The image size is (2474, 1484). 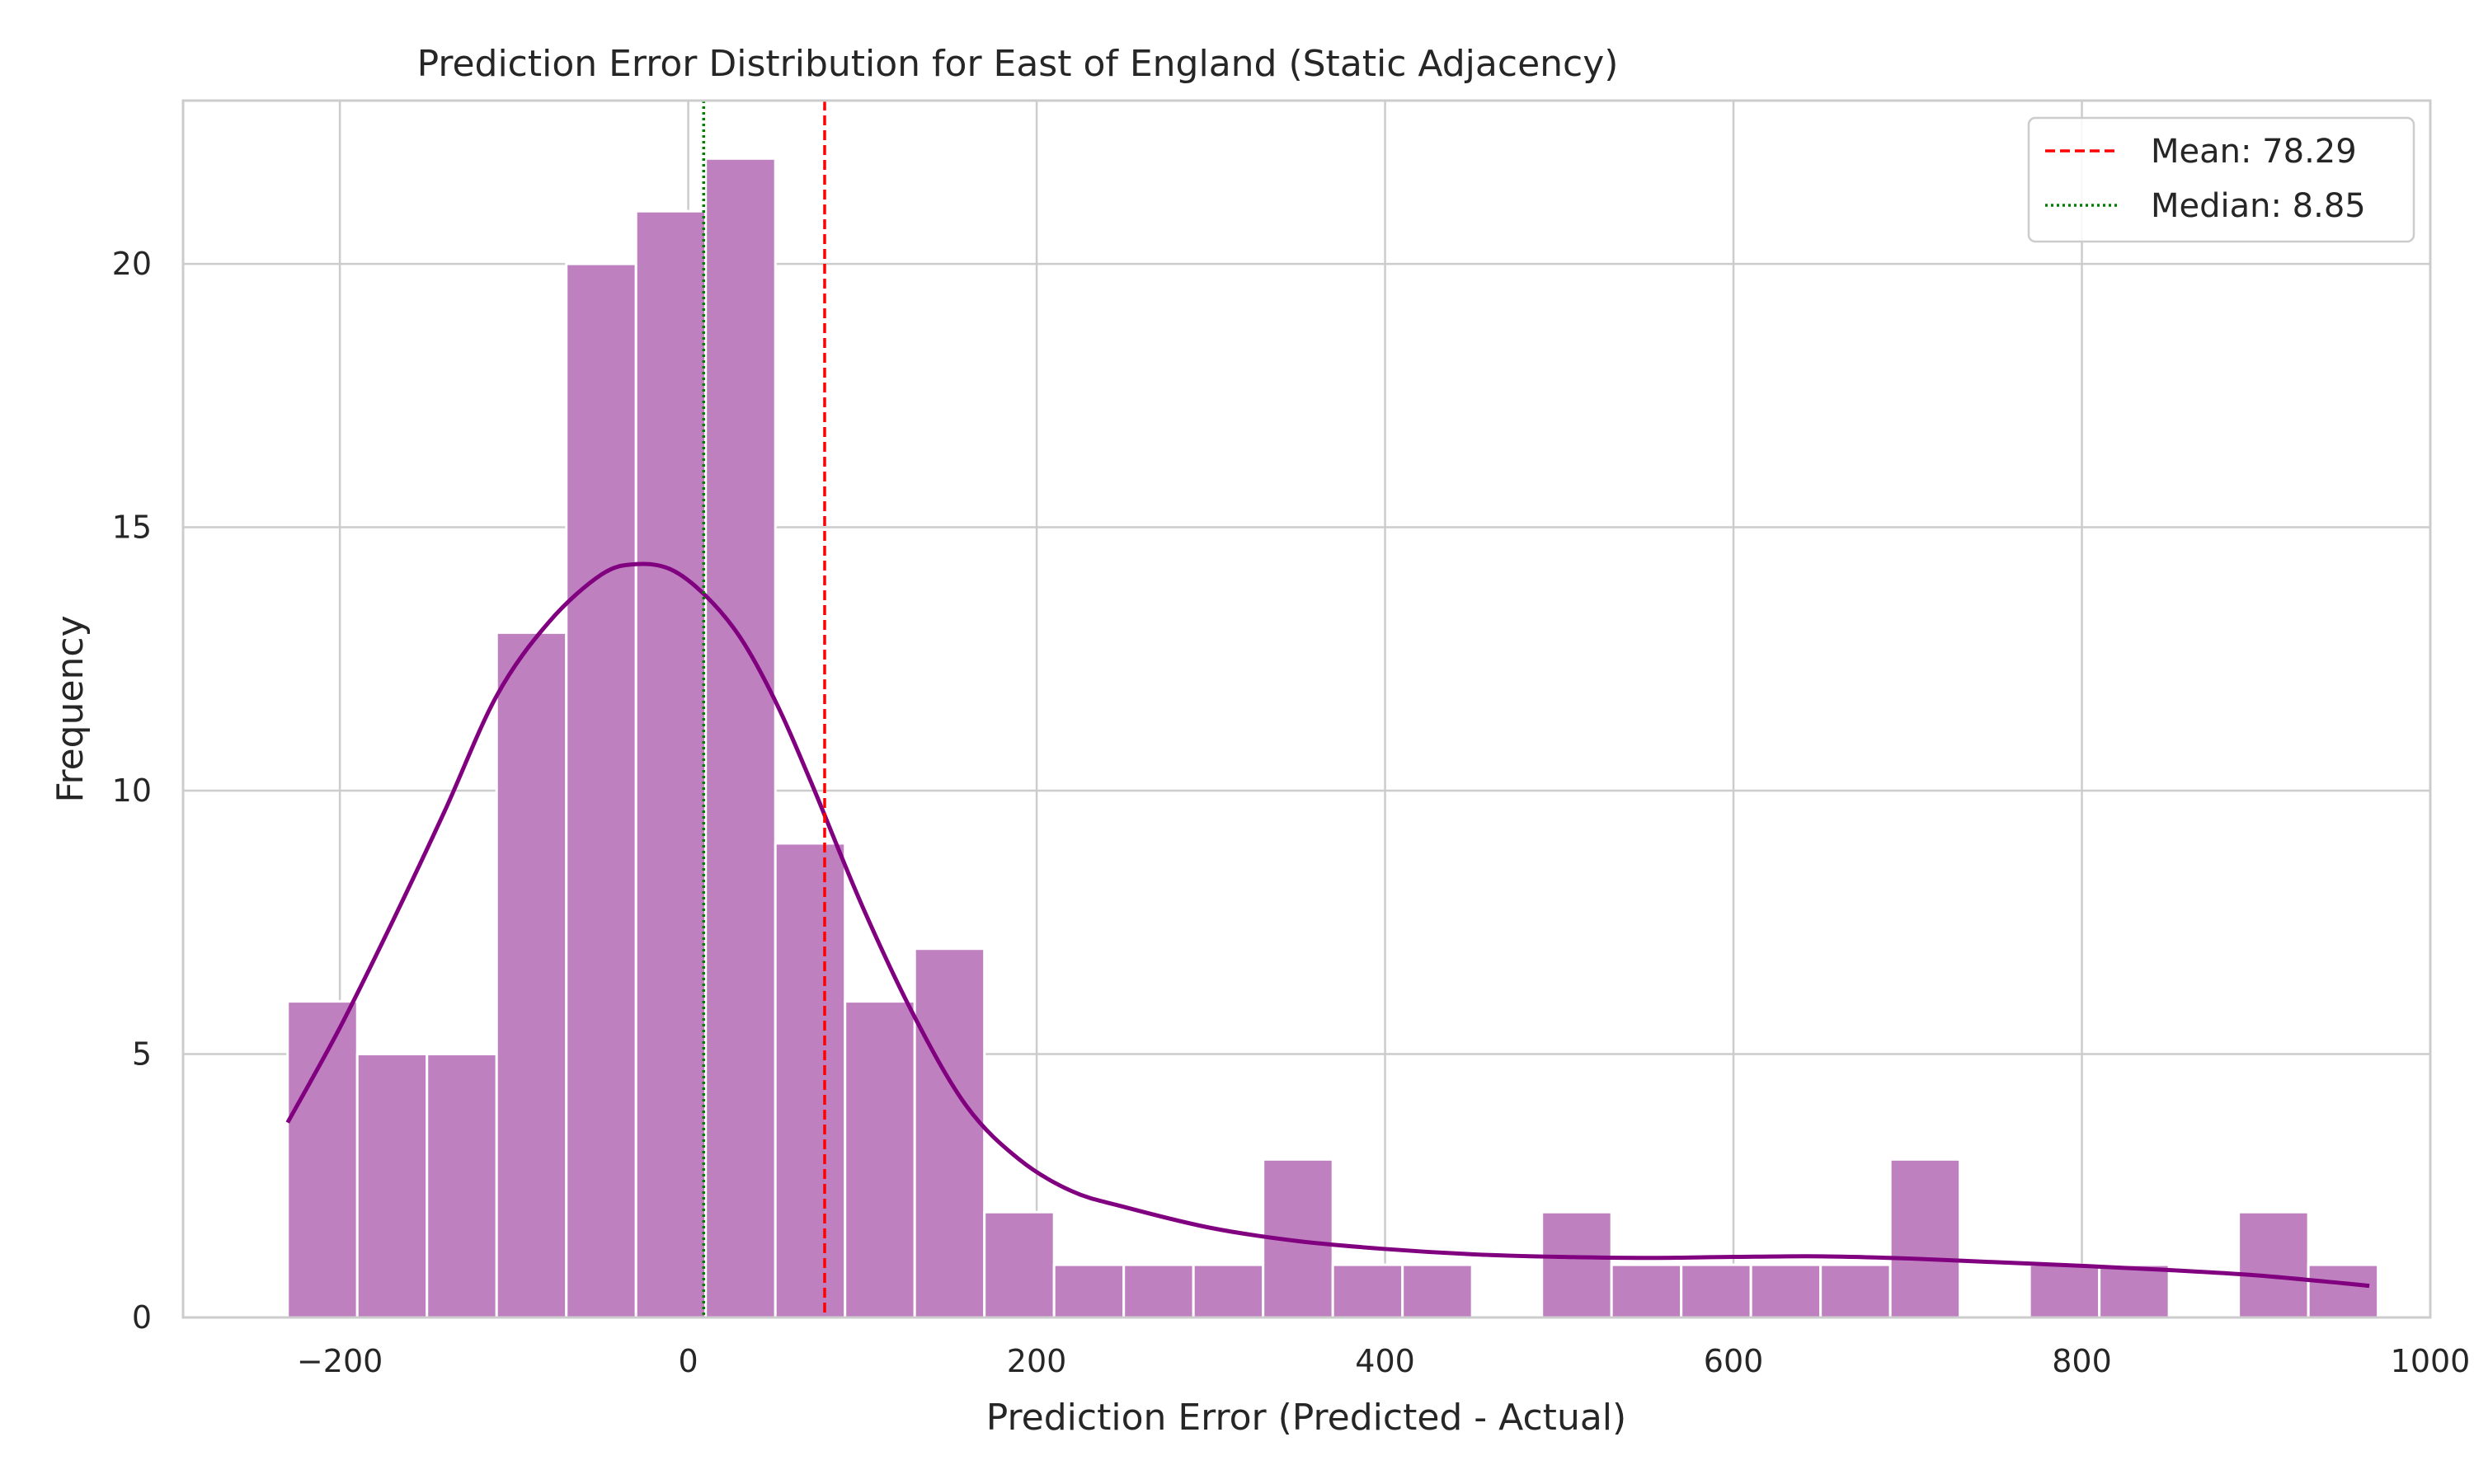 I want to click on legend-median-label: Median: 8.85, so click(x=2258, y=206).